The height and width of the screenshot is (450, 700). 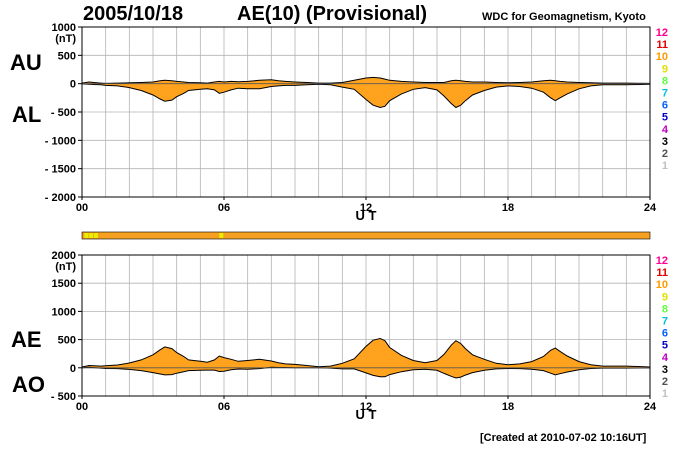 I want to click on series-line-ao, so click(x=366, y=372).